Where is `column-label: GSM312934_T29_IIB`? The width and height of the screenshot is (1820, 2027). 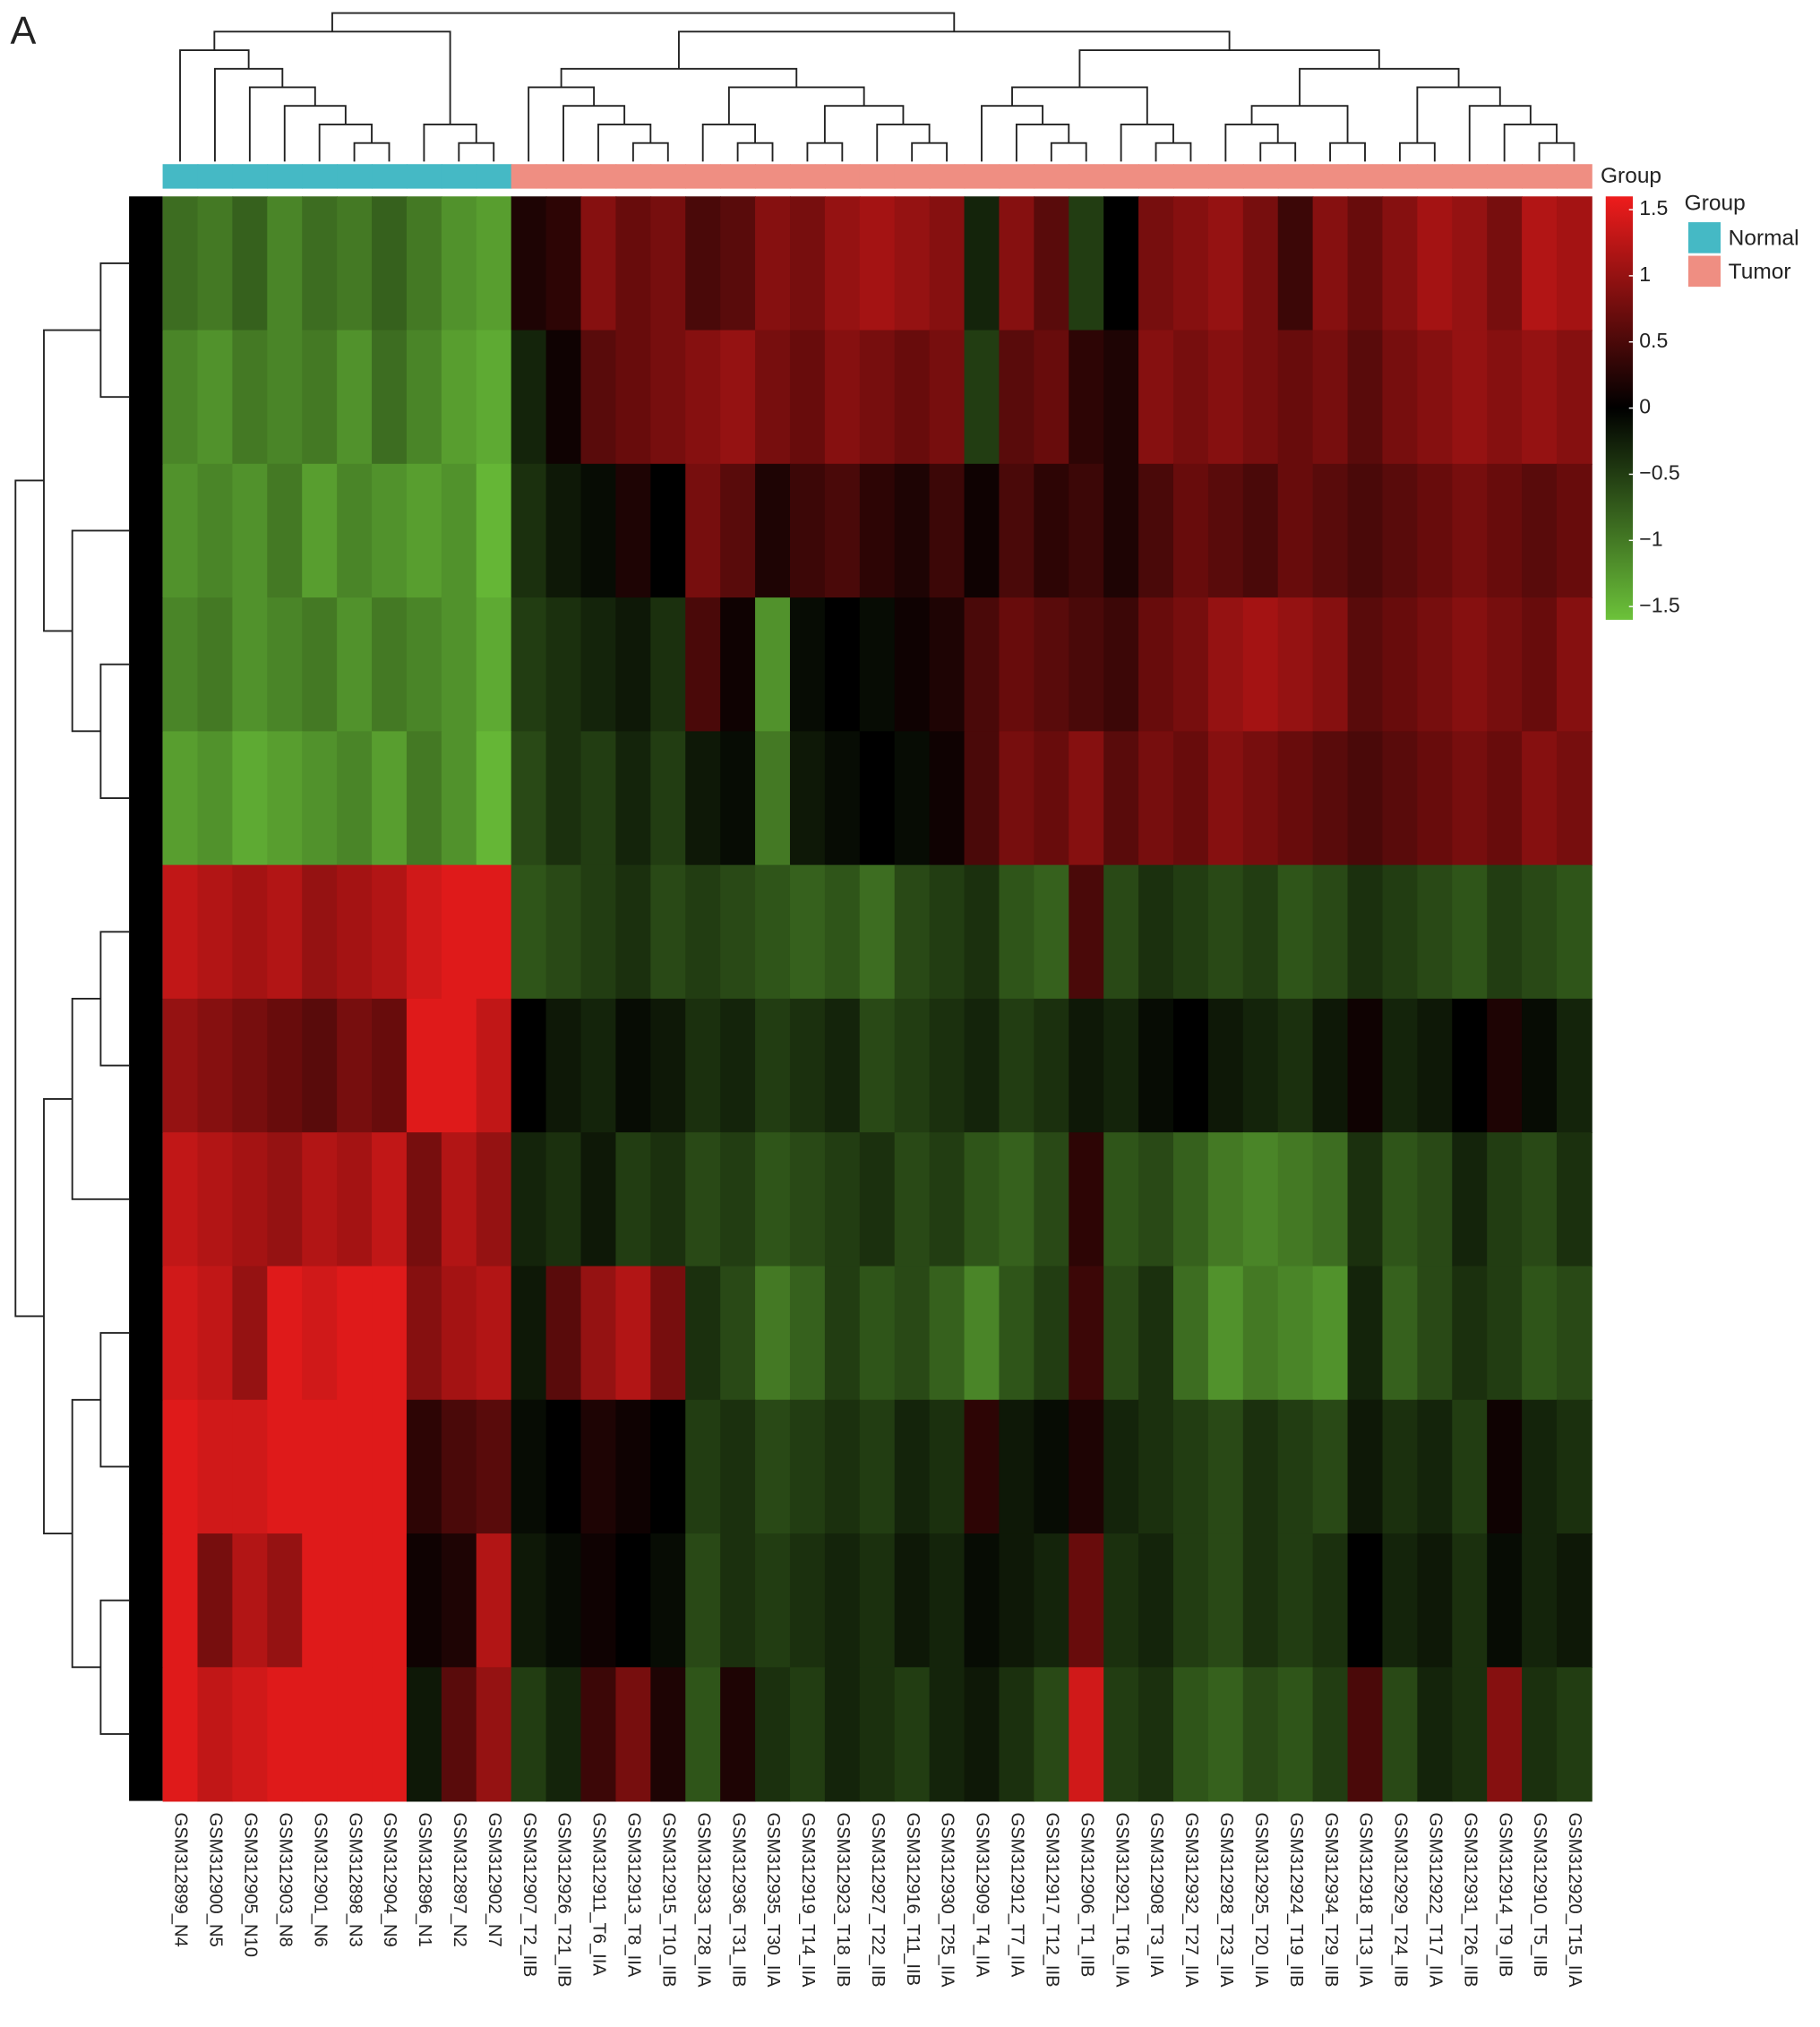
column-label: GSM312934_T29_IIB is located at coordinates (1331, 1900).